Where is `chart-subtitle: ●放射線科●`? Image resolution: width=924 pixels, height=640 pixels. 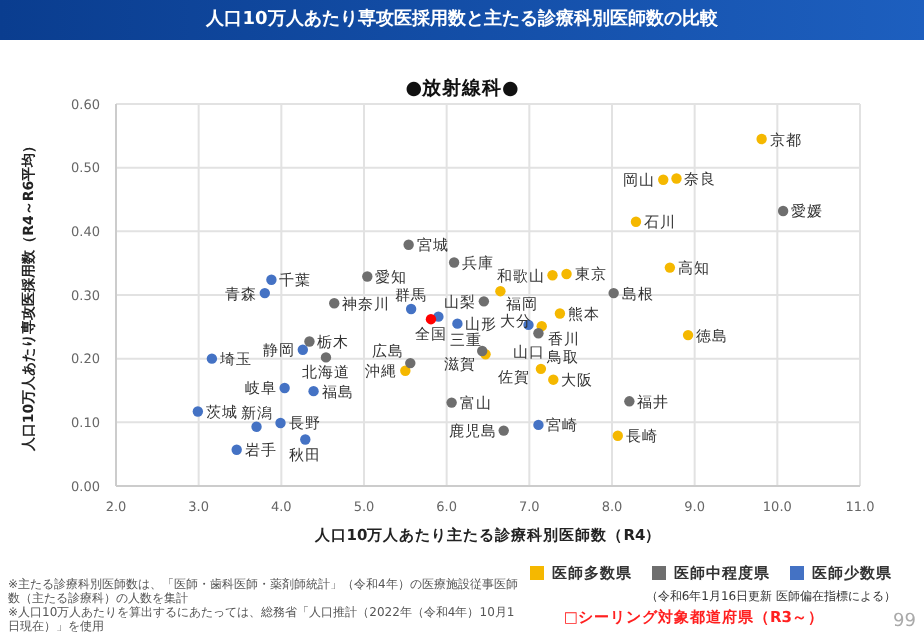
chart-subtitle: ●放射線科● is located at coordinates (462, 89).